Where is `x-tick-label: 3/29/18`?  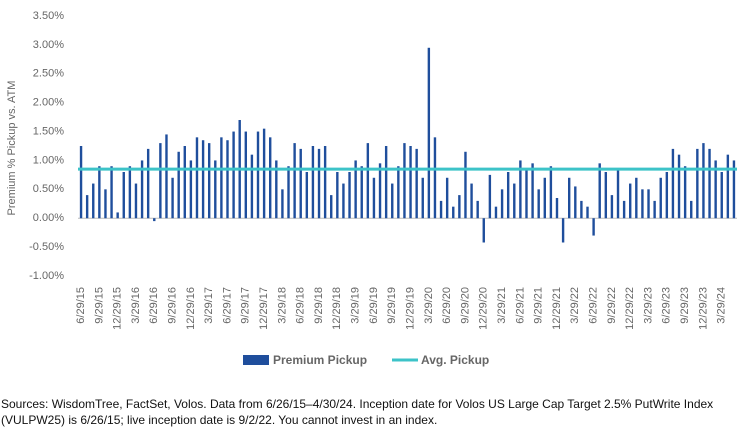
x-tick-label: 3/29/18 is located at coordinates (282, 305).